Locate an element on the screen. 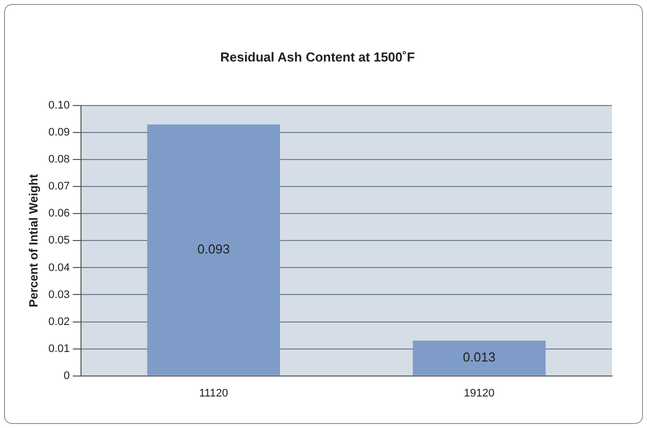  y-tick-label: 0.07 is located at coordinates (59, 186).